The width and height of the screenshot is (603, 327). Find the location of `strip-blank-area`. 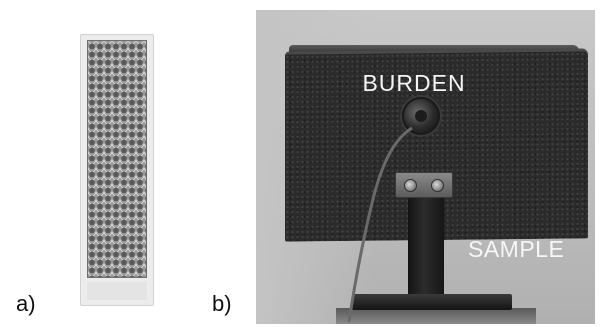

strip-blank-area is located at coordinates (117, 291).